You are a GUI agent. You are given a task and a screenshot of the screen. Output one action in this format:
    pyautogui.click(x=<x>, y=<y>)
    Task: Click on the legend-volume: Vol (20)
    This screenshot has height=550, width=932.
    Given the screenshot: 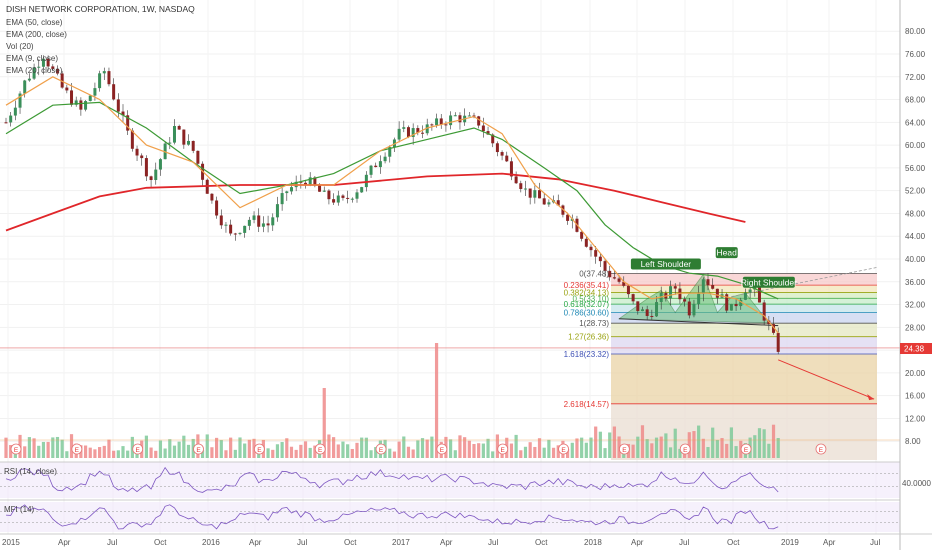 What is the action you would take?
    pyautogui.click(x=20, y=46)
    